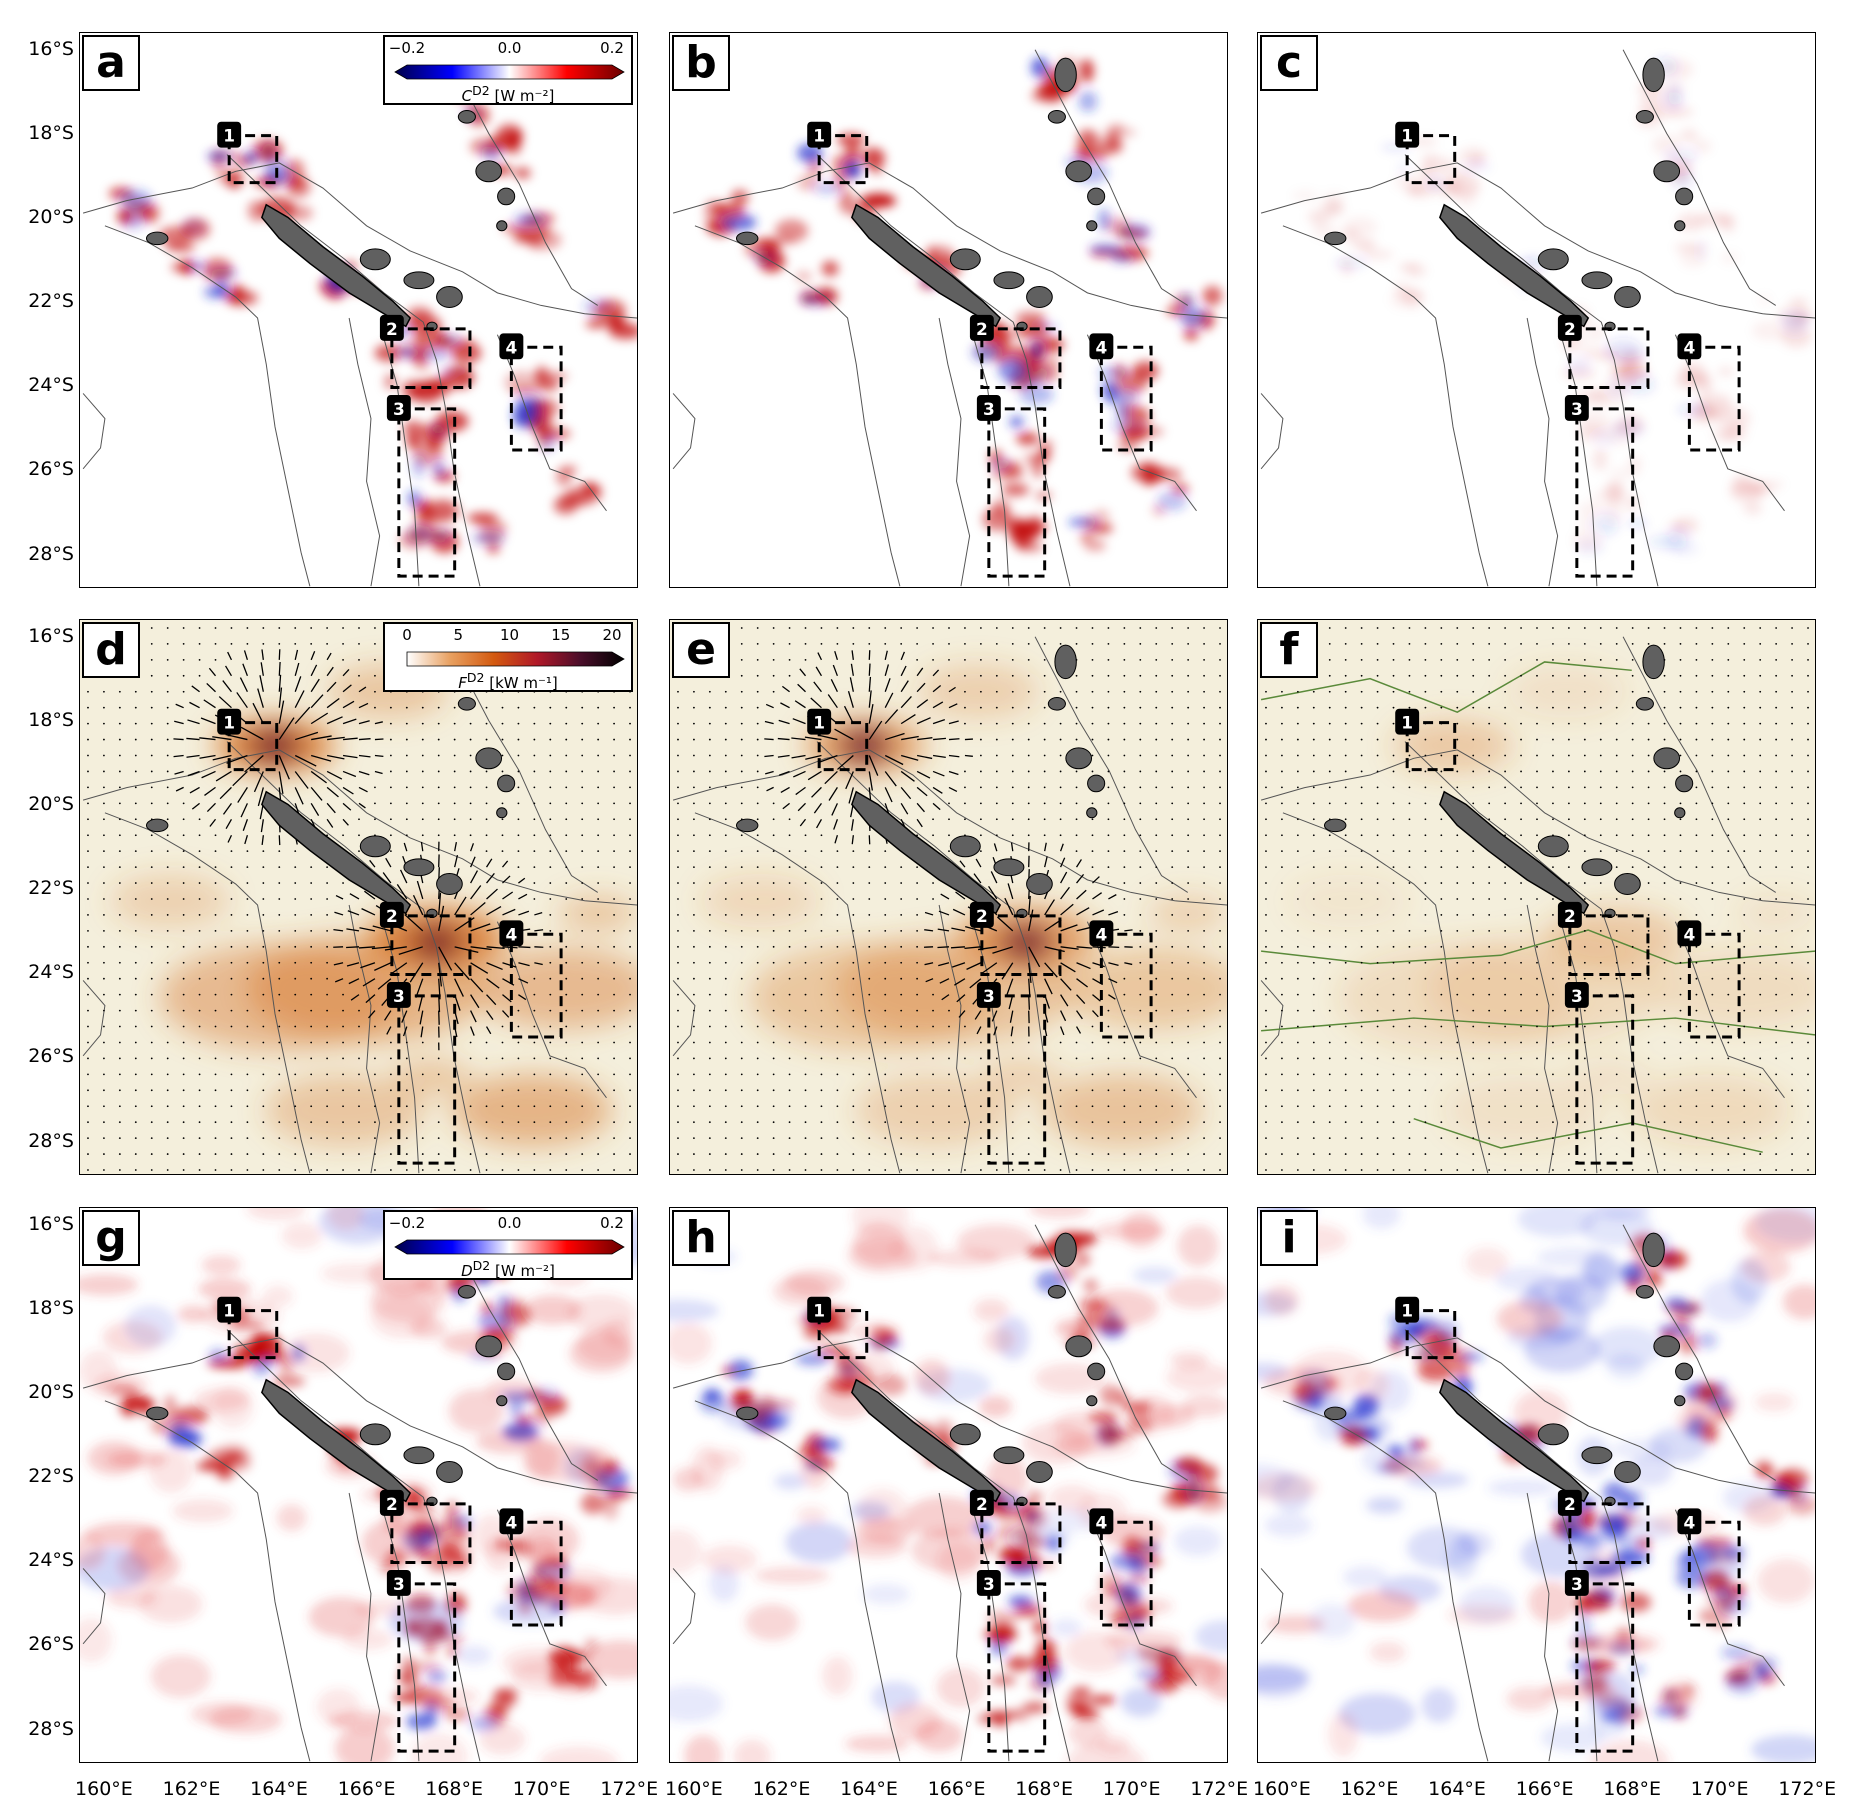 The height and width of the screenshot is (1805, 1850). What do you see at coordinates (989, 996) in the screenshot?
I see `region-number: 3` at bounding box center [989, 996].